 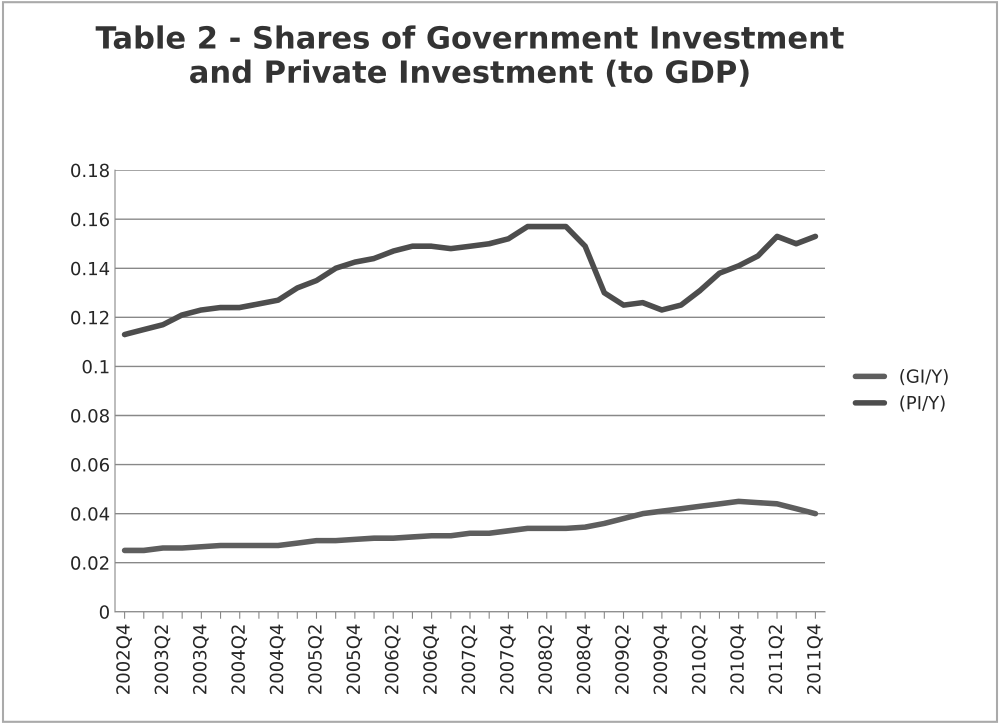 What do you see at coordinates (90, 415) in the screenshot?
I see `y-tick-label: 0.08` at bounding box center [90, 415].